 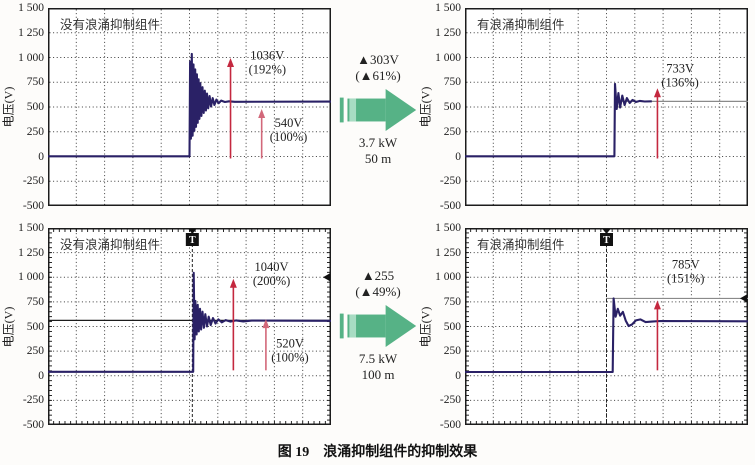 I want to click on value-annotation: (136%), so click(x=680, y=82).